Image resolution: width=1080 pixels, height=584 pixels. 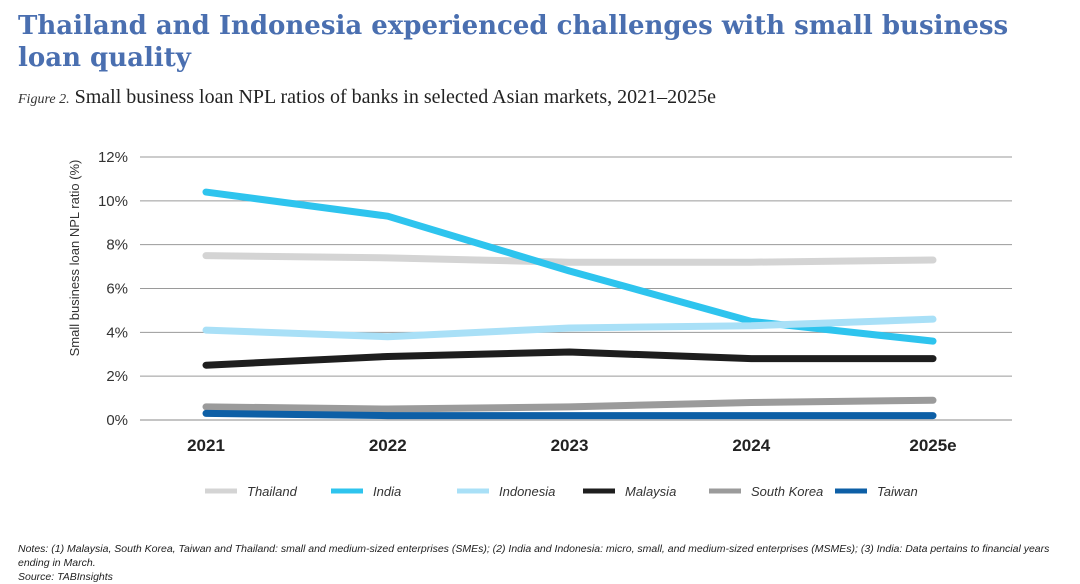 What do you see at coordinates (117, 245) in the screenshot?
I see `y-tick-label: 8%` at bounding box center [117, 245].